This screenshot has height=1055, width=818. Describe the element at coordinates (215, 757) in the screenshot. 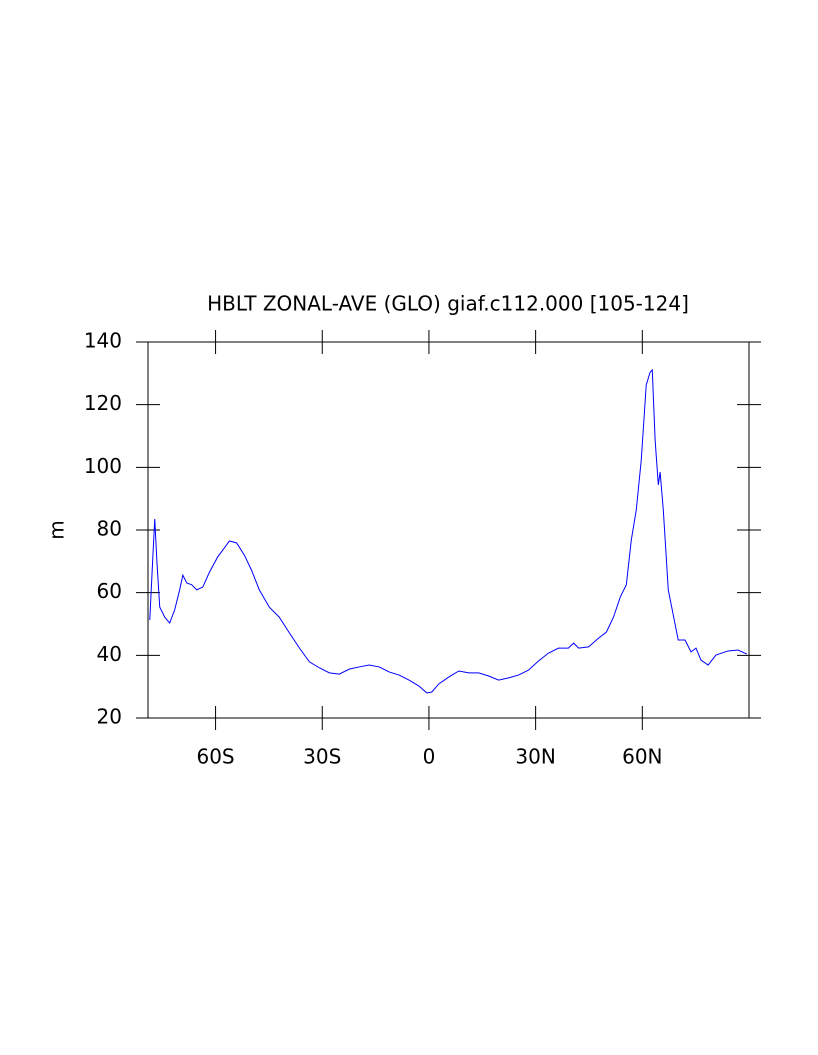

I see `x-tick-label: 60S` at that location.